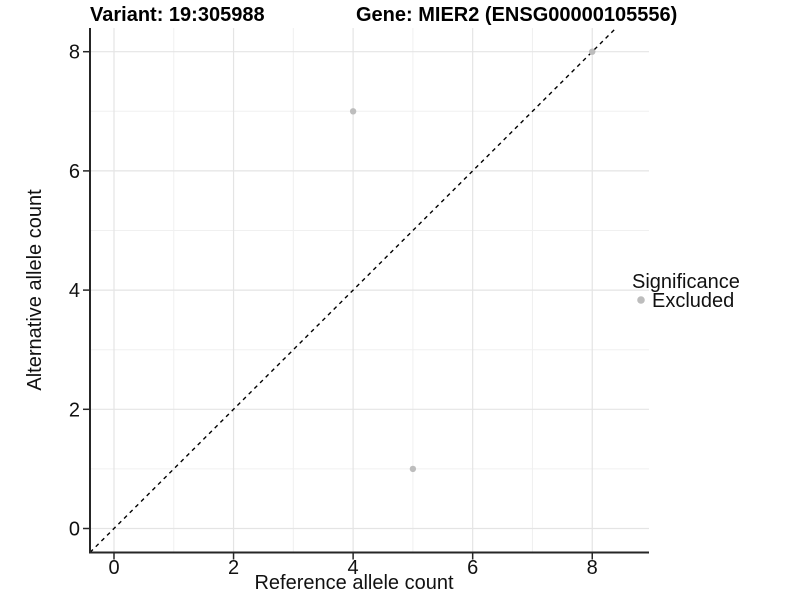 This screenshot has height=600, width=800. I want to click on y-tick-labels: 0 2 4 6 8, so click(74, 291).